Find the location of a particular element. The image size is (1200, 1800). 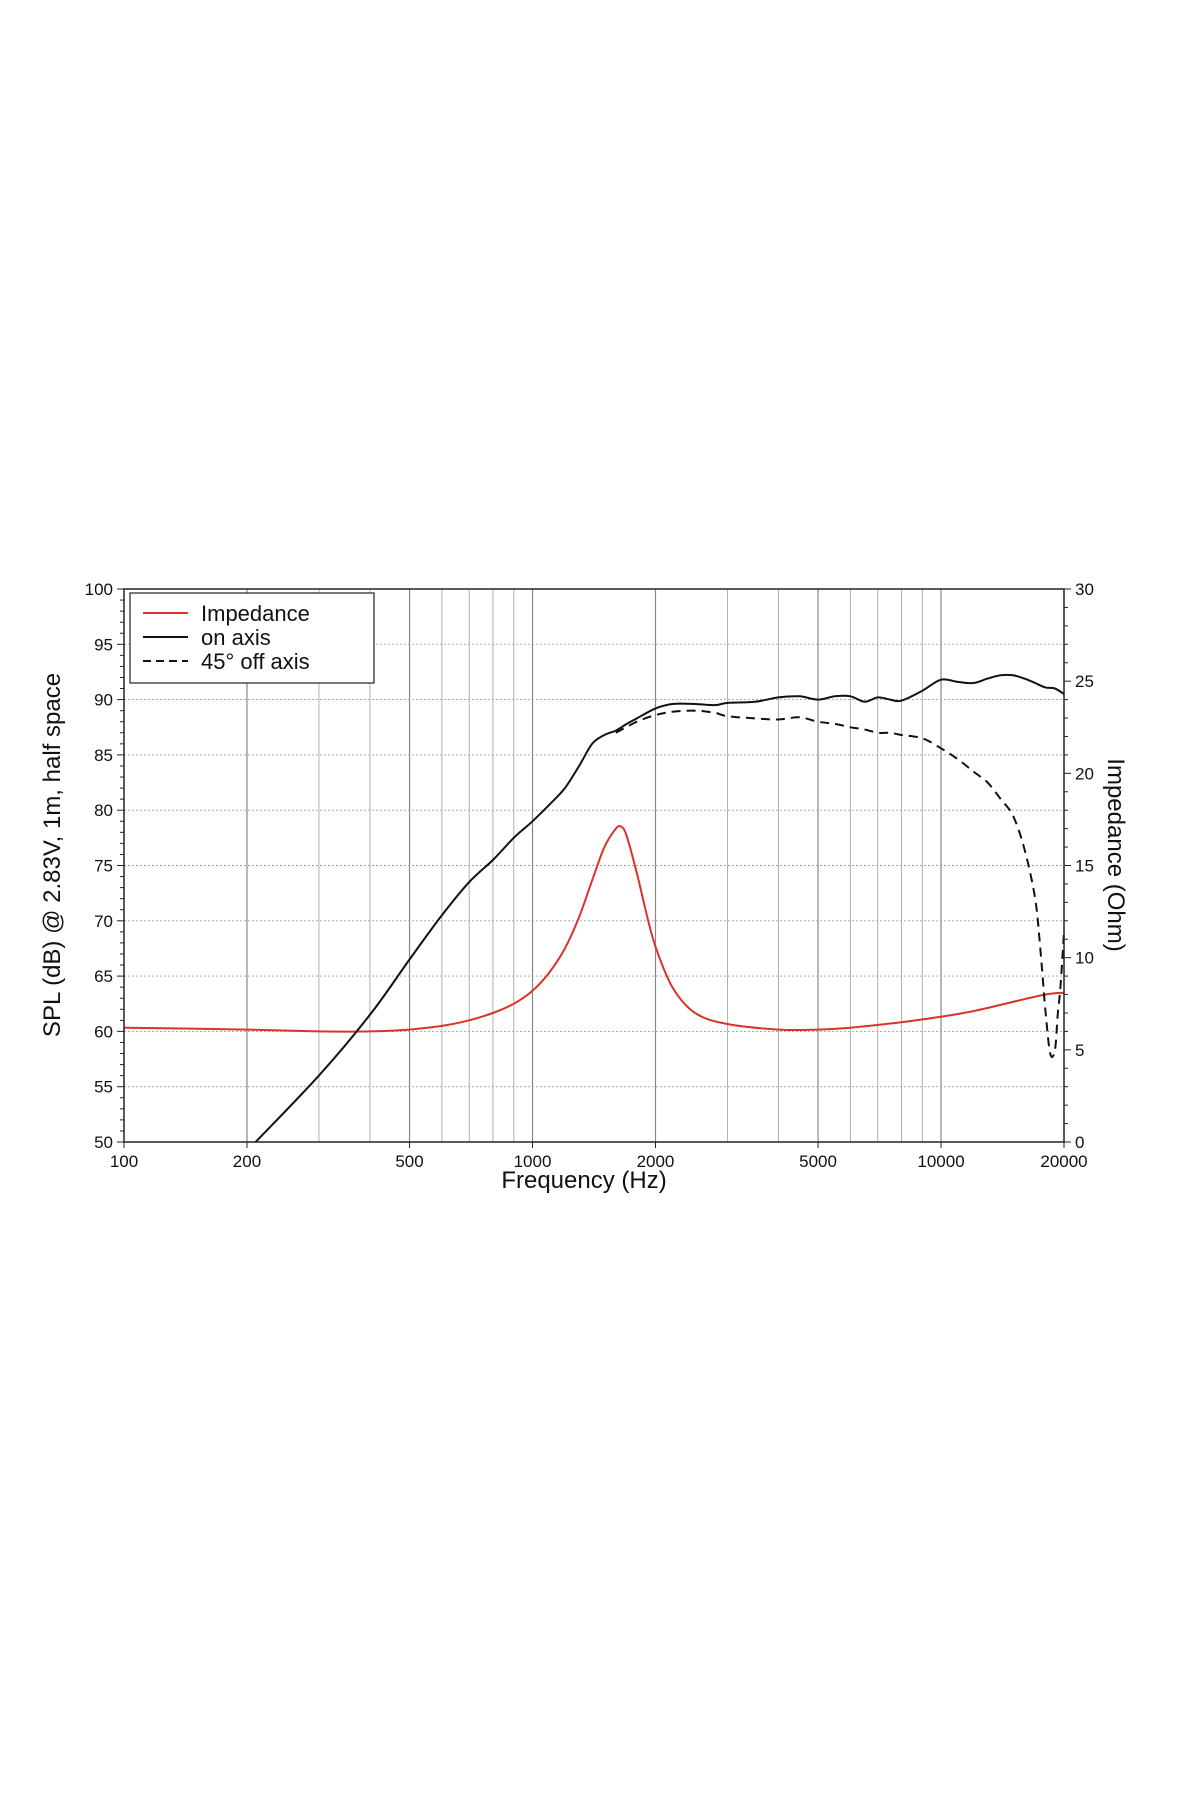

legend-label-on-axis: on axis is located at coordinates (236, 637).